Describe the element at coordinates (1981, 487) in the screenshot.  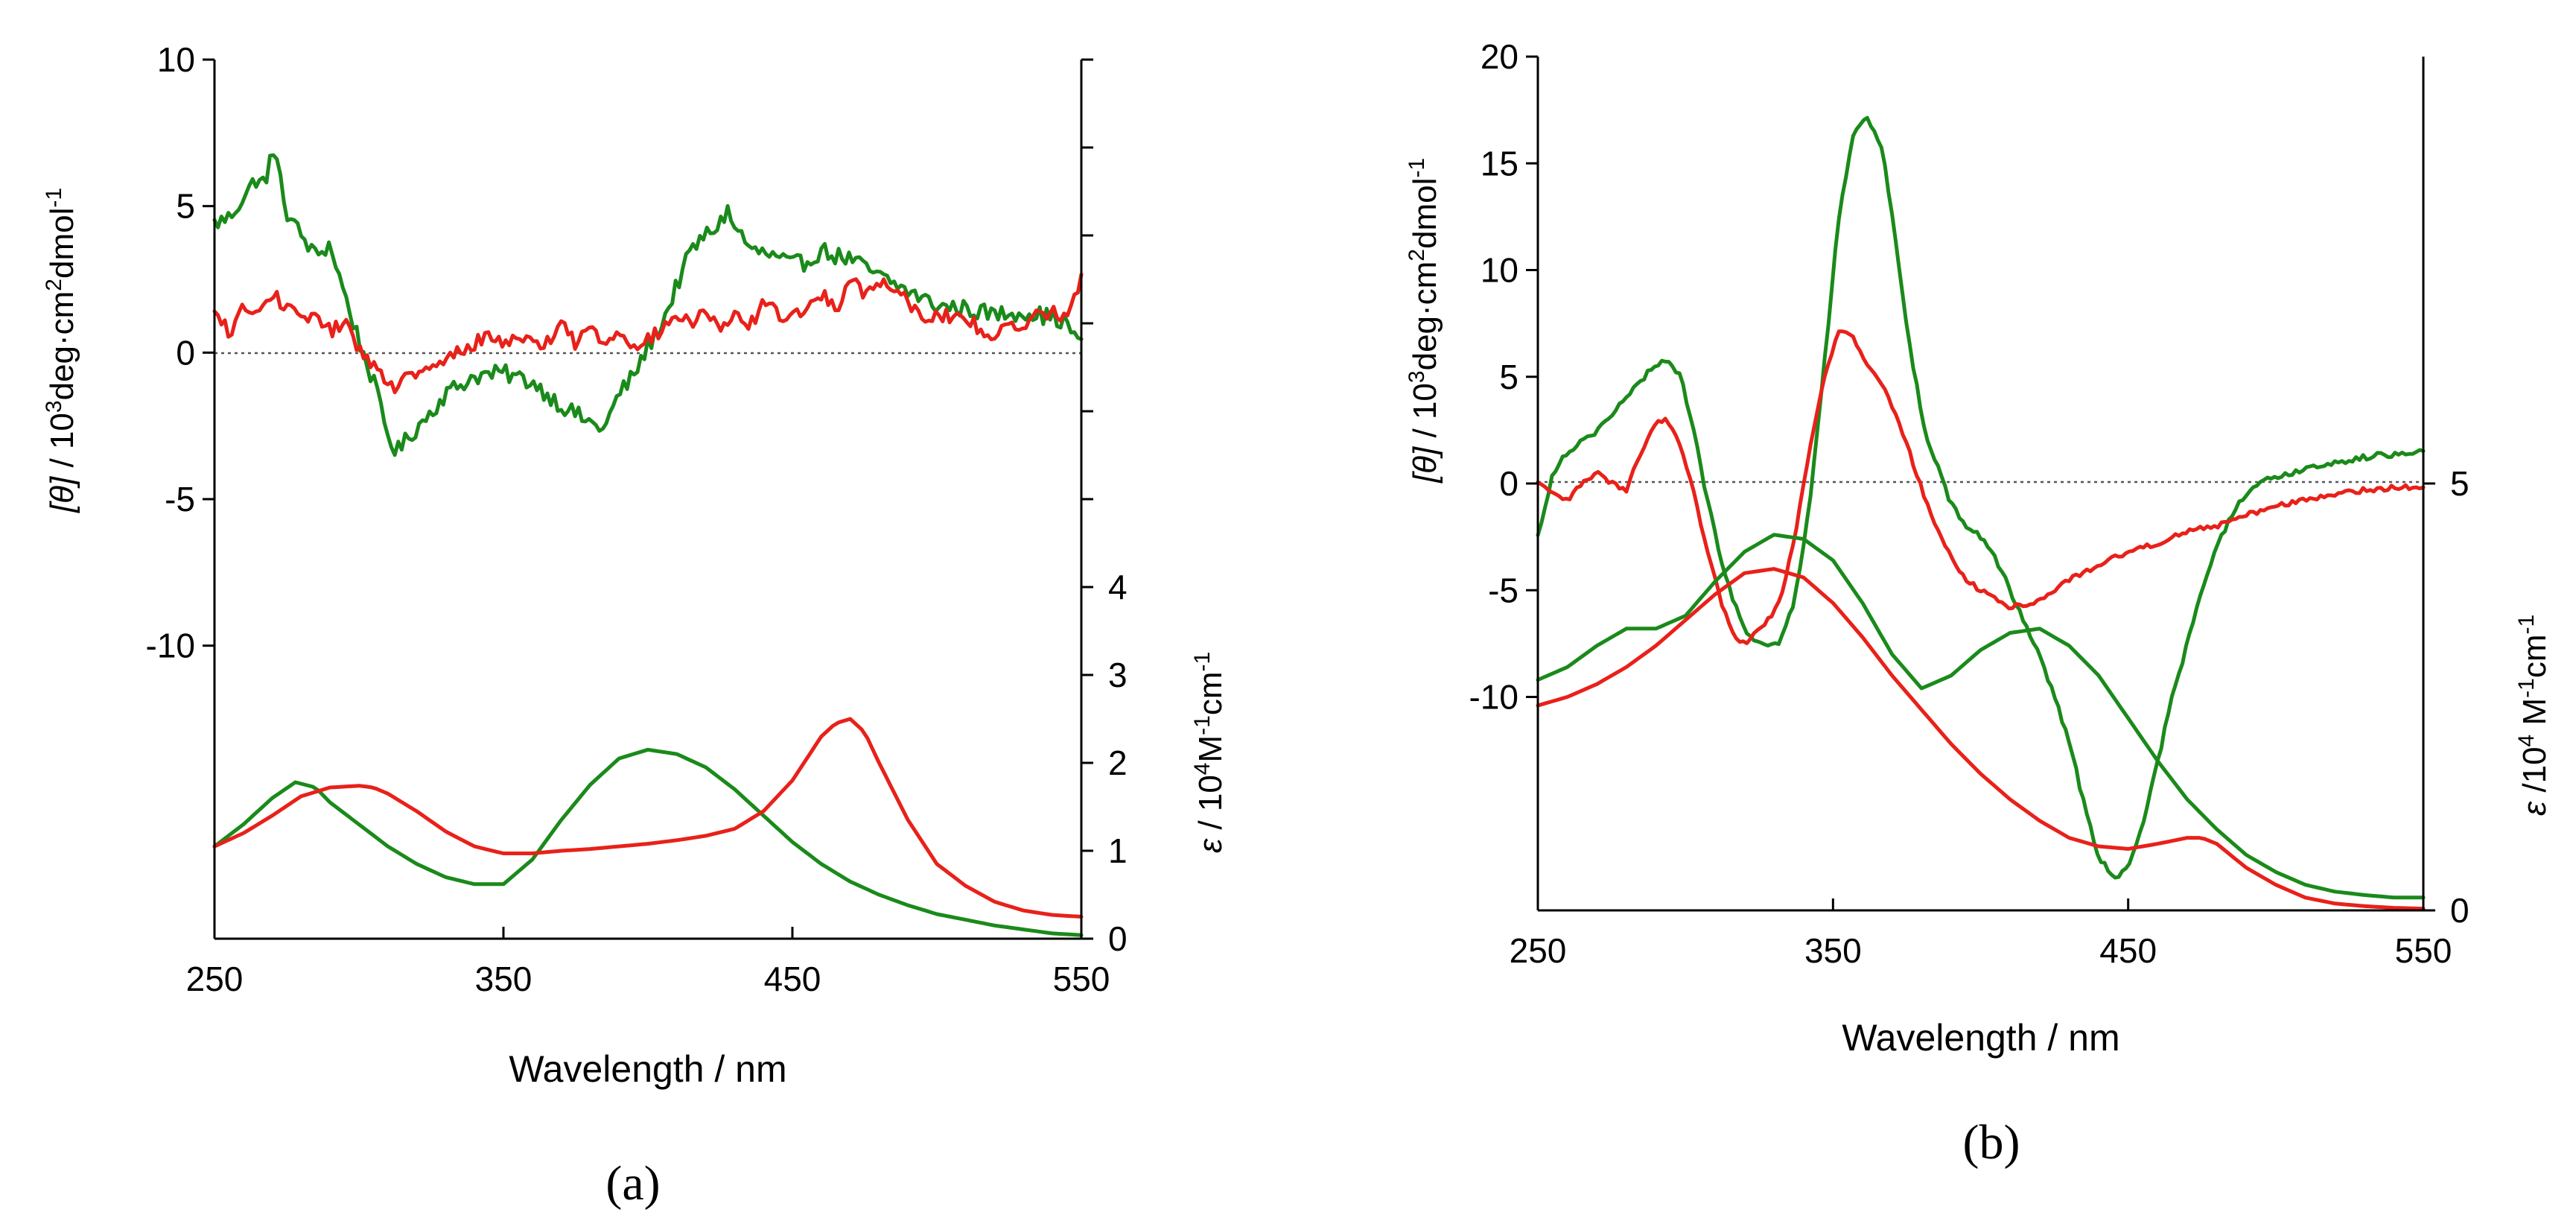
I see `panel-b-red-cd-line` at that location.